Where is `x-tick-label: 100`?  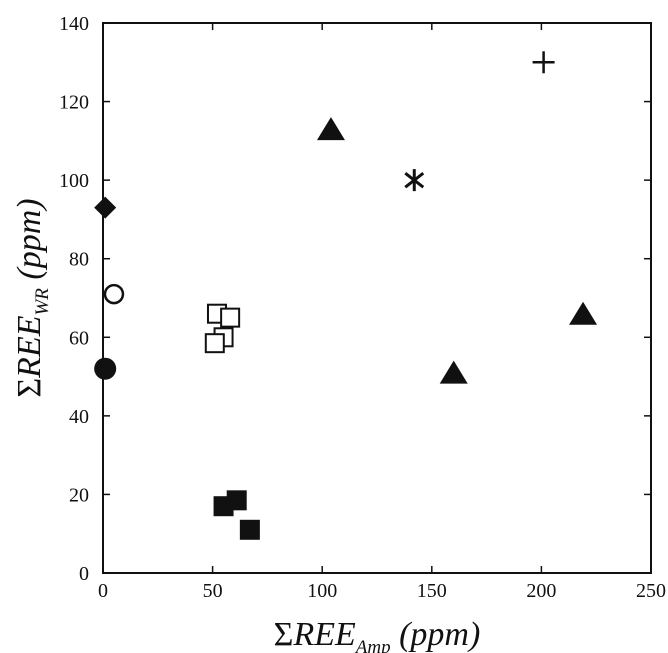 x-tick-label: 100 is located at coordinates (322, 591).